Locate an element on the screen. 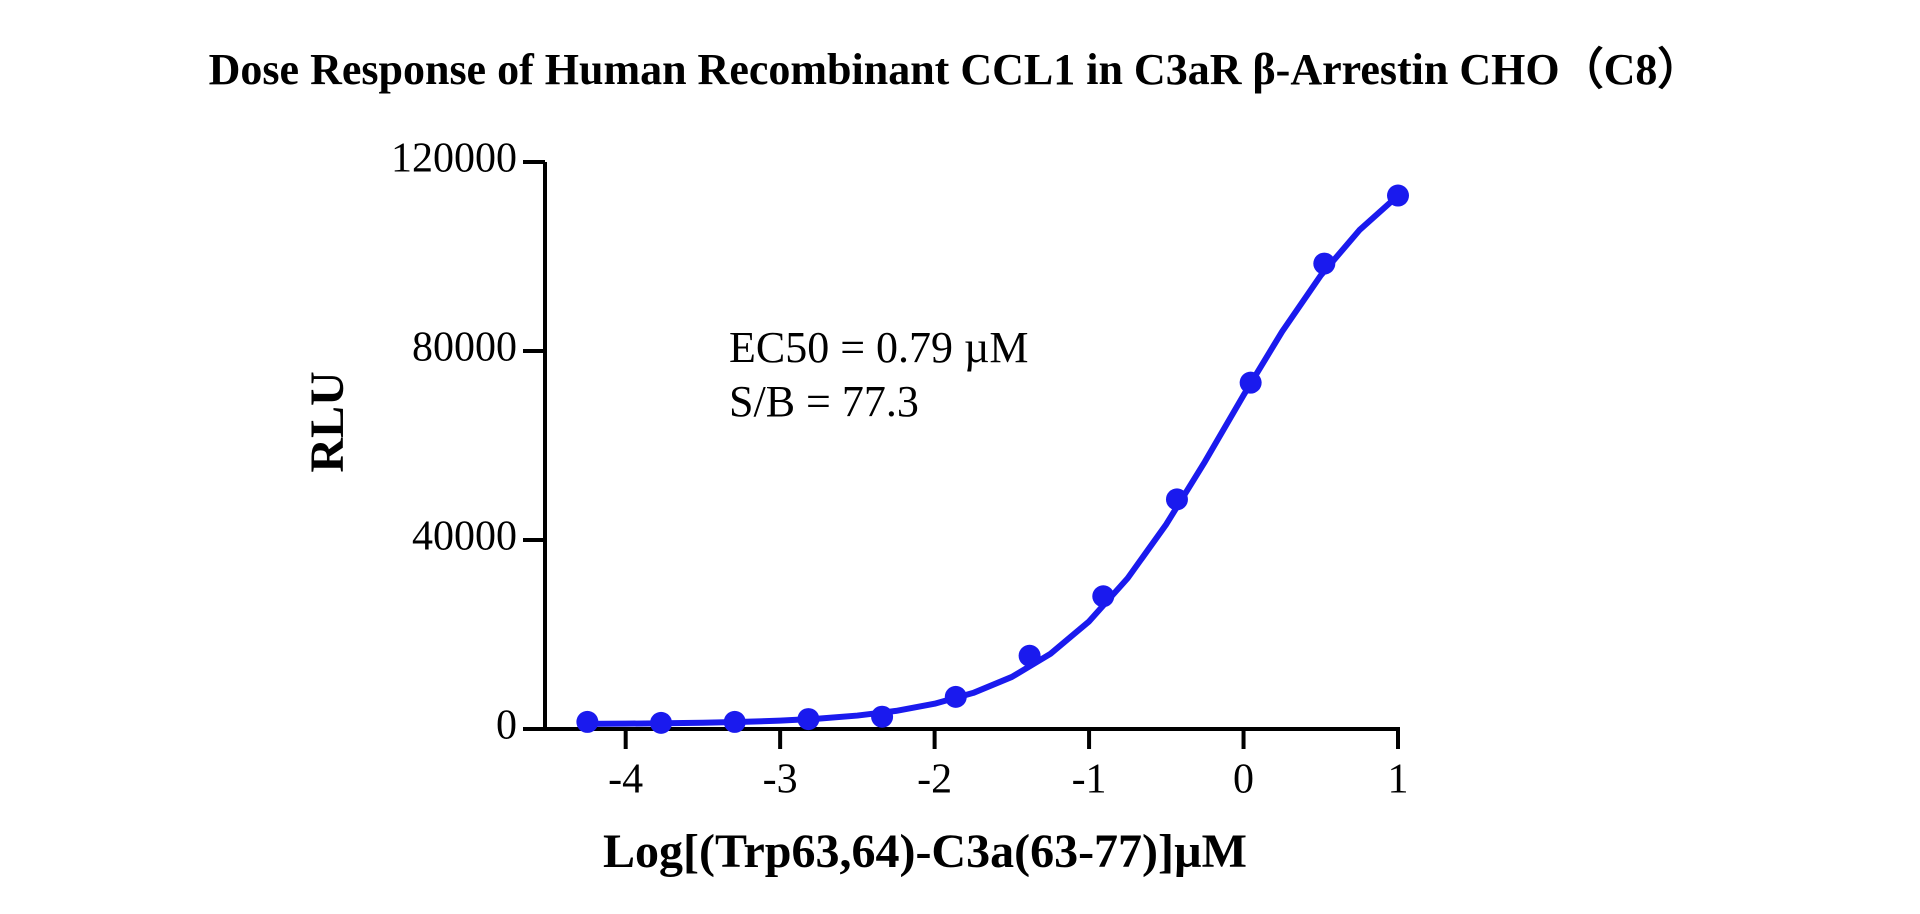 Image resolution: width=1920 pixels, height=914 pixels. x-tick-label: -1 is located at coordinates (1089, 780).